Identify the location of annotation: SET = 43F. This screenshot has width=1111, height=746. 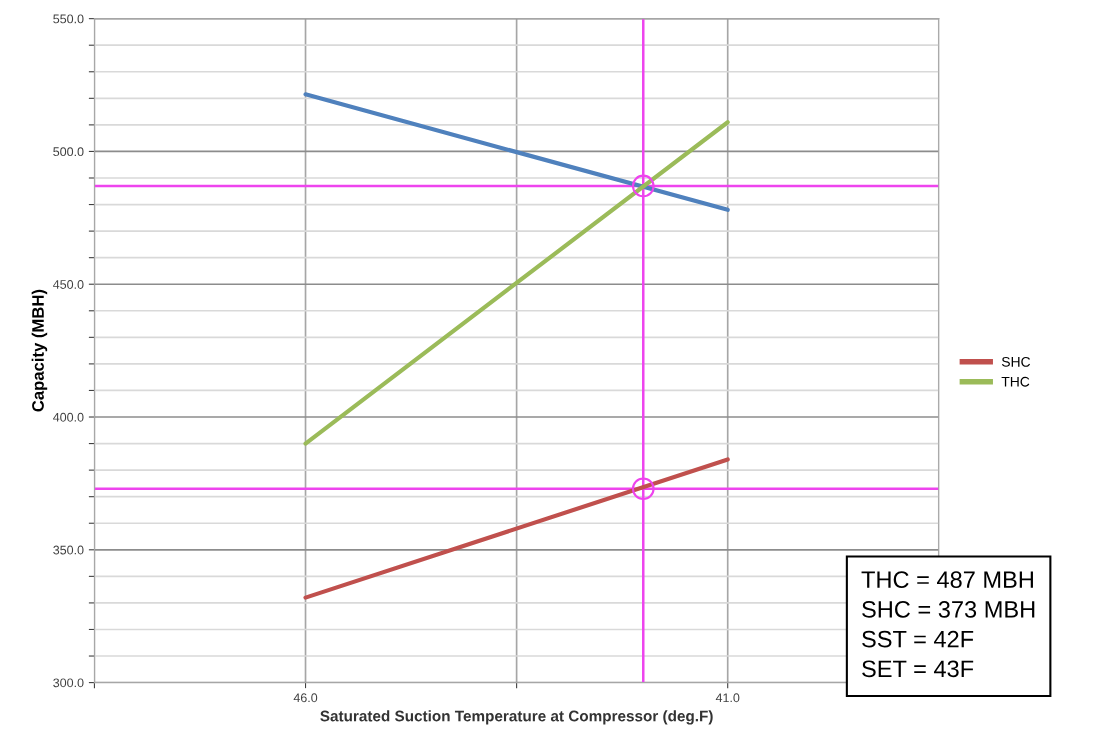
(918, 669).